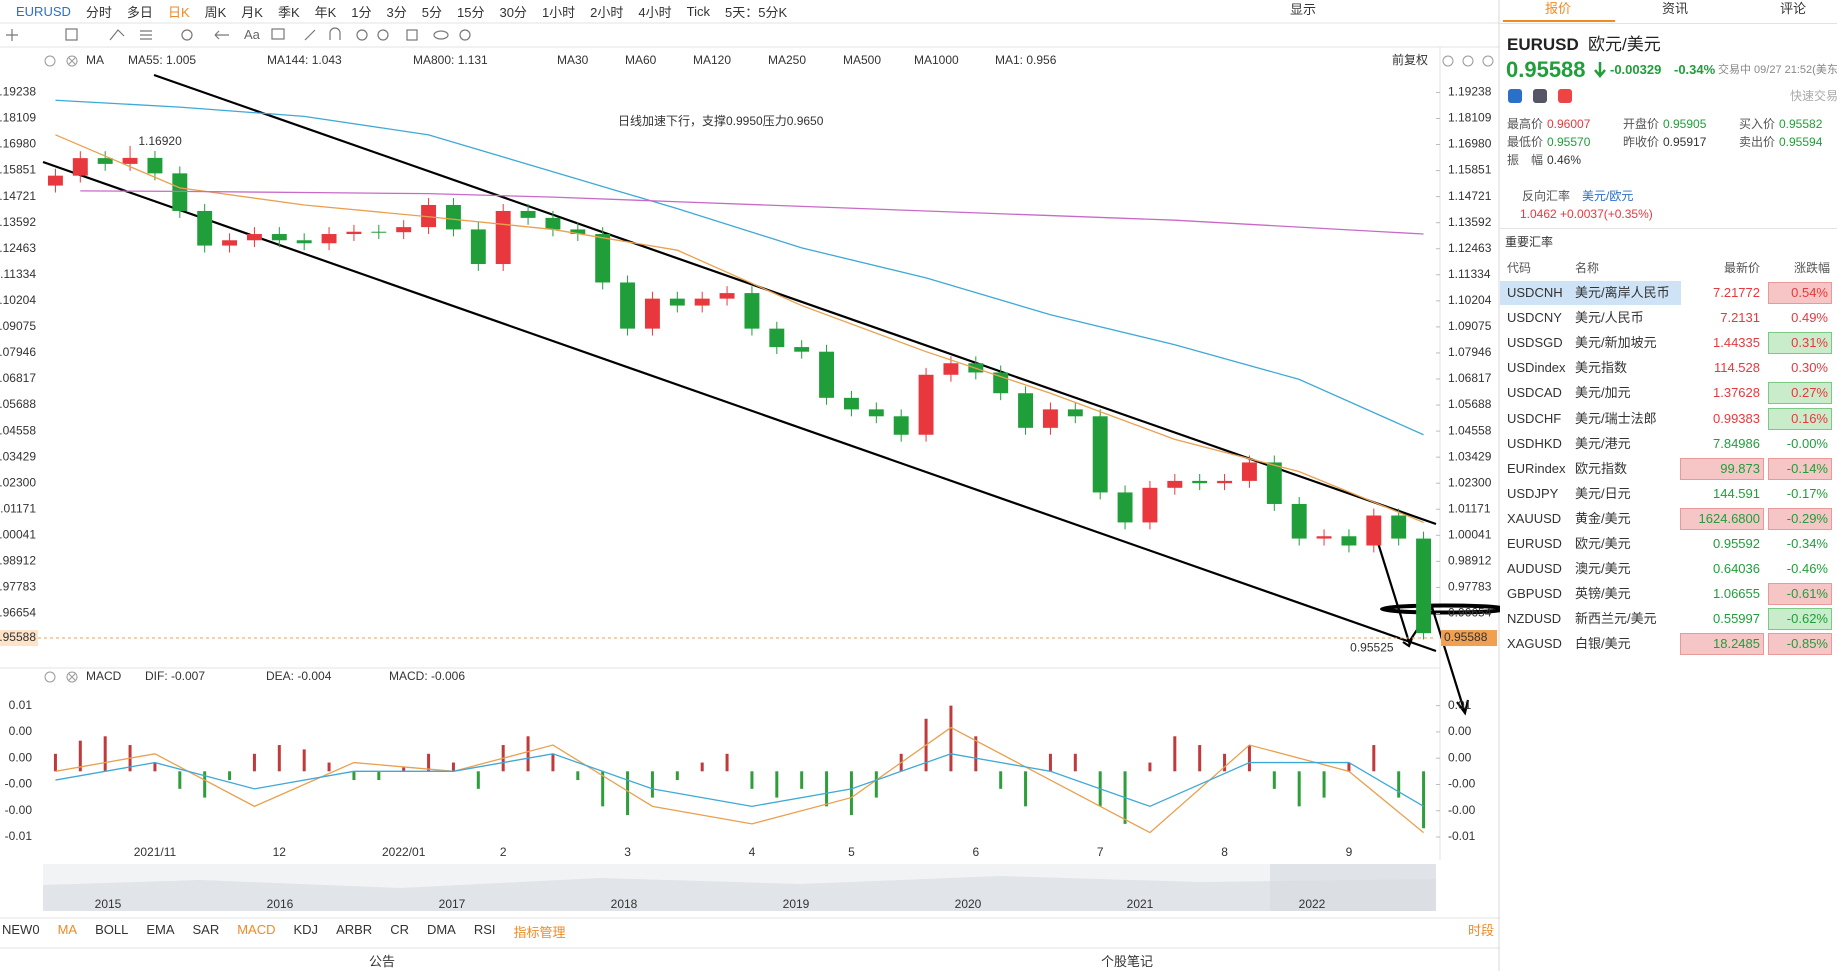 This screenshot has width=1837, height=971. I want to click on row-code: EURindex, so click(1536, 468).